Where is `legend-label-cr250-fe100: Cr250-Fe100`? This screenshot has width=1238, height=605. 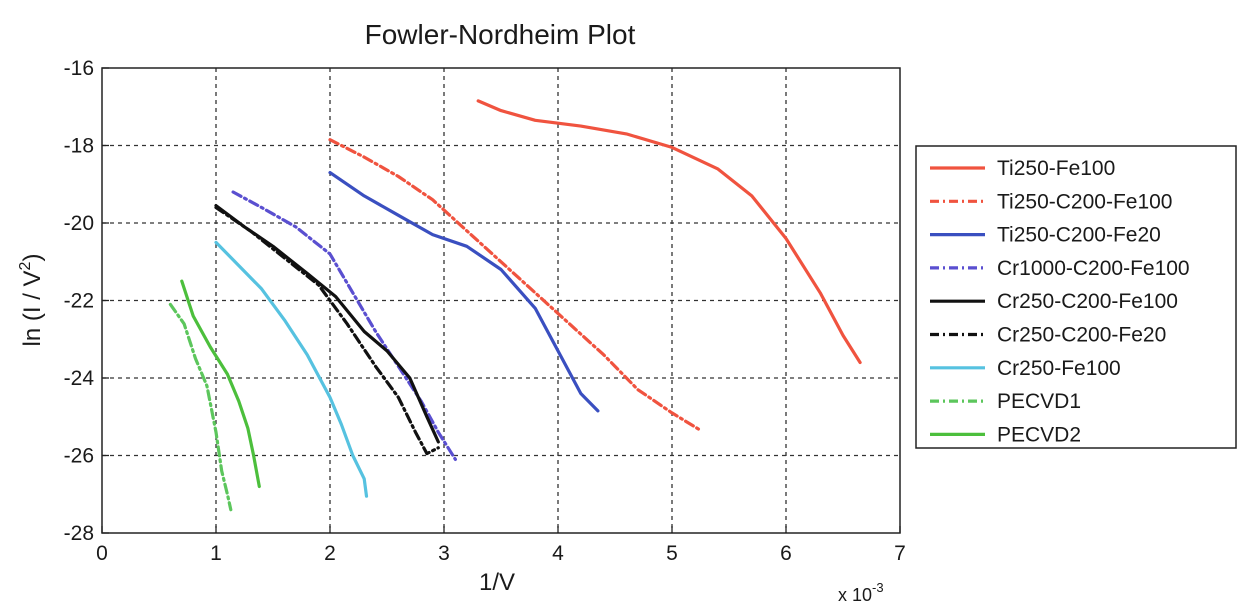
legend-label-cr250-fe100: Cr250-Fe100 is located at coordinates (1059, 368).